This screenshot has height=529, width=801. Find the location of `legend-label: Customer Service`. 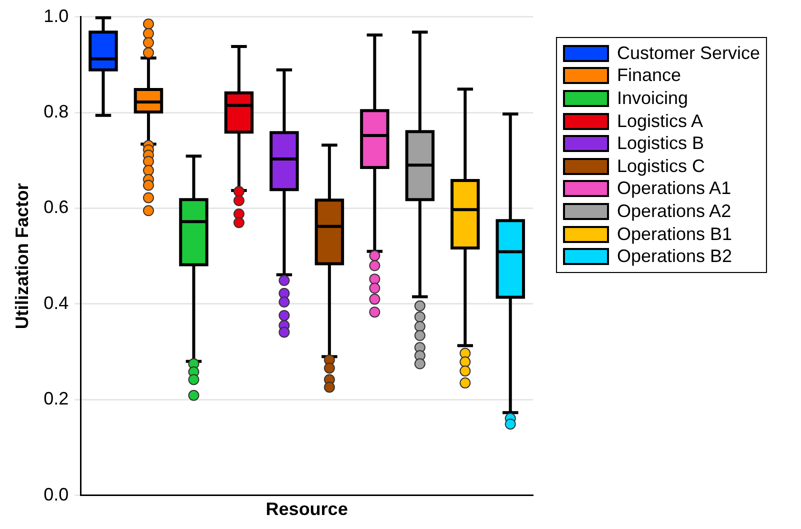

legend-label: Customer Service is located at coordinates (688, 53).